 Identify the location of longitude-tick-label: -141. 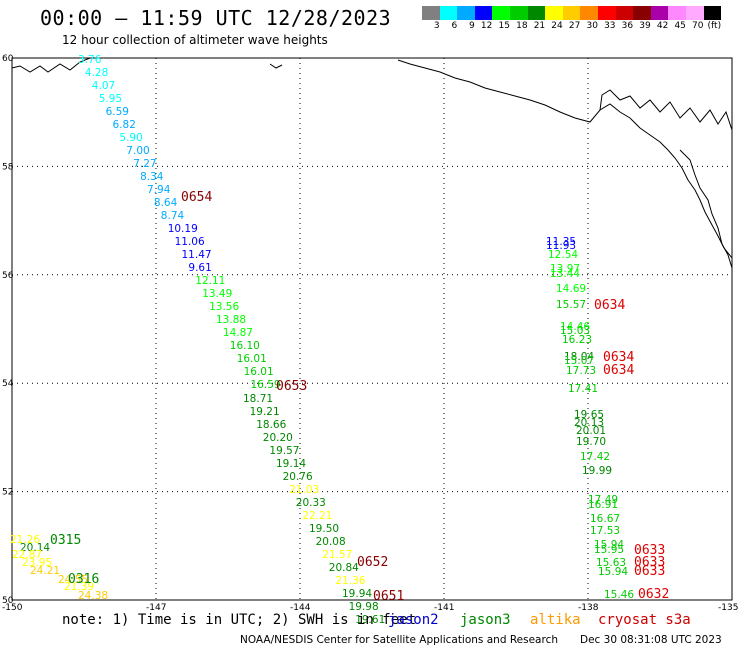
(444, 608).